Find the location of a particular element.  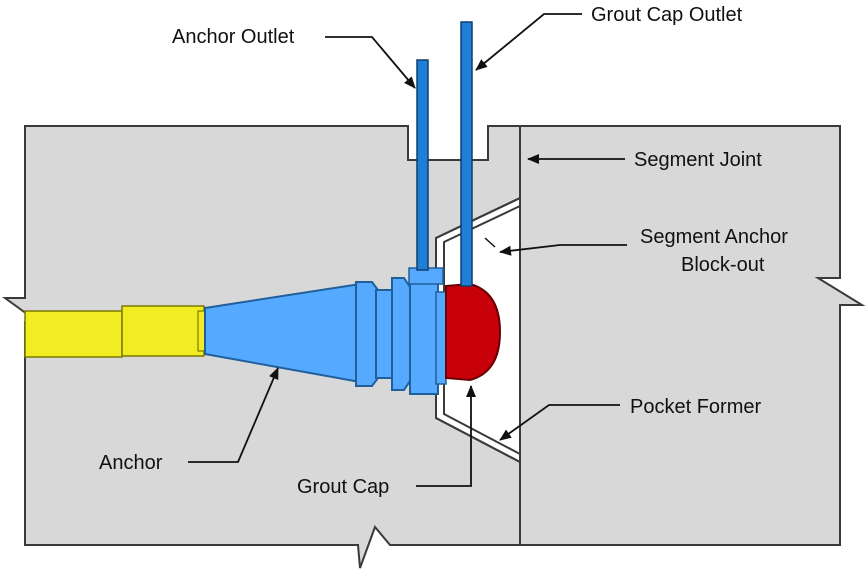

label-anchor-outlet: Anchor Outlet is located at coordinates (233, 37).